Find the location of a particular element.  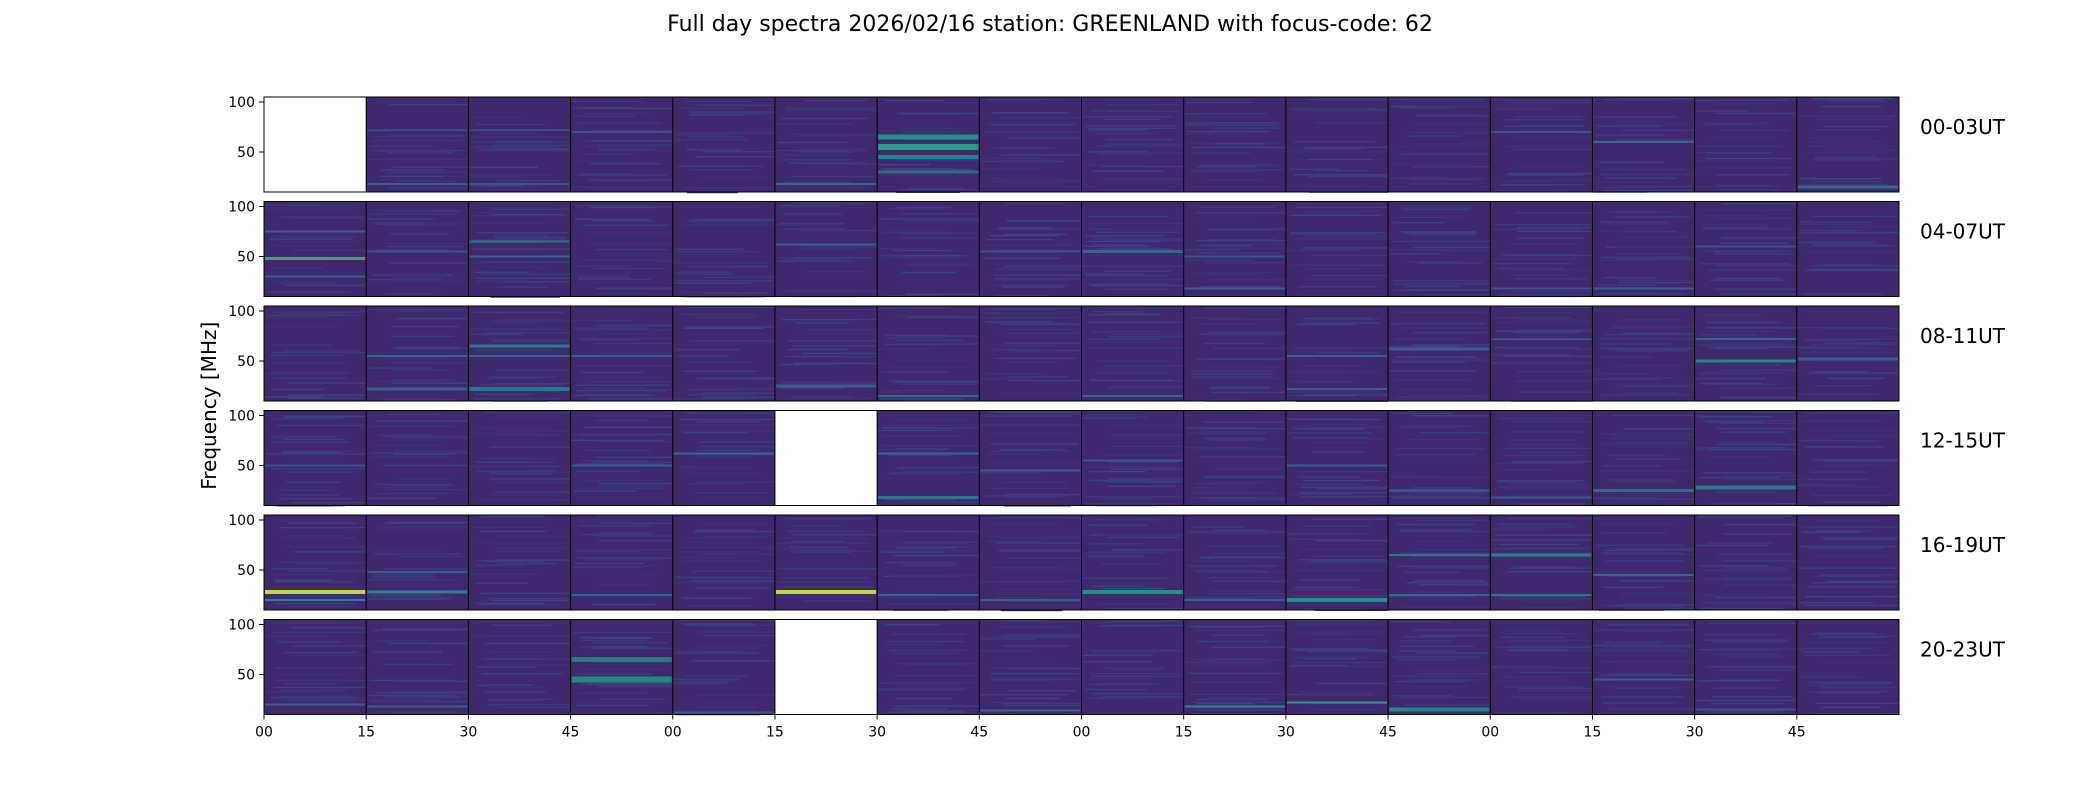

y-tick-label: 100 is located at coordinates (241, 417).